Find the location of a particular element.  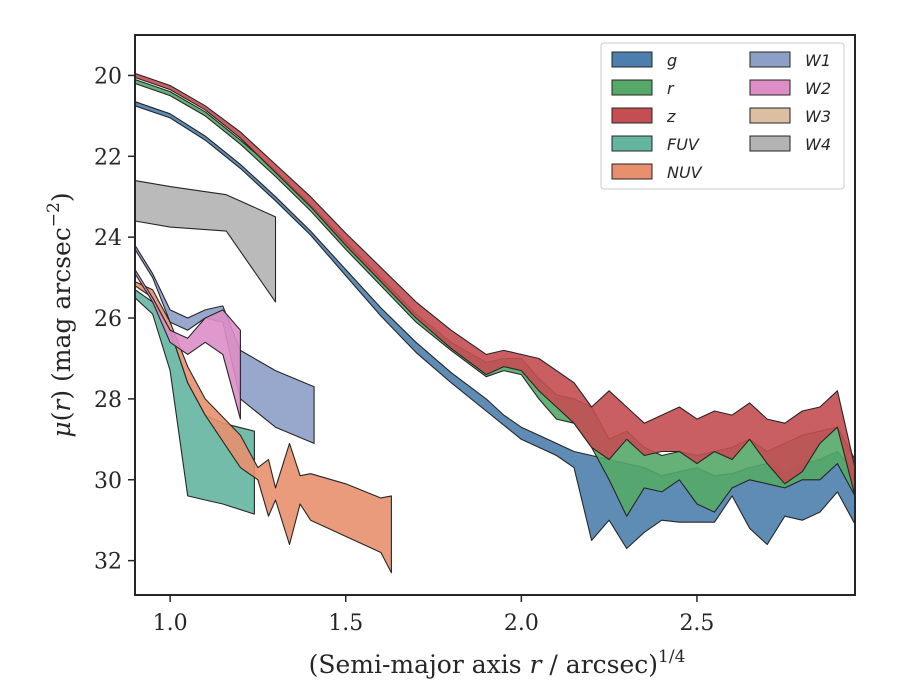

legend-swatch-w4 is located at coordinates (770, 143).